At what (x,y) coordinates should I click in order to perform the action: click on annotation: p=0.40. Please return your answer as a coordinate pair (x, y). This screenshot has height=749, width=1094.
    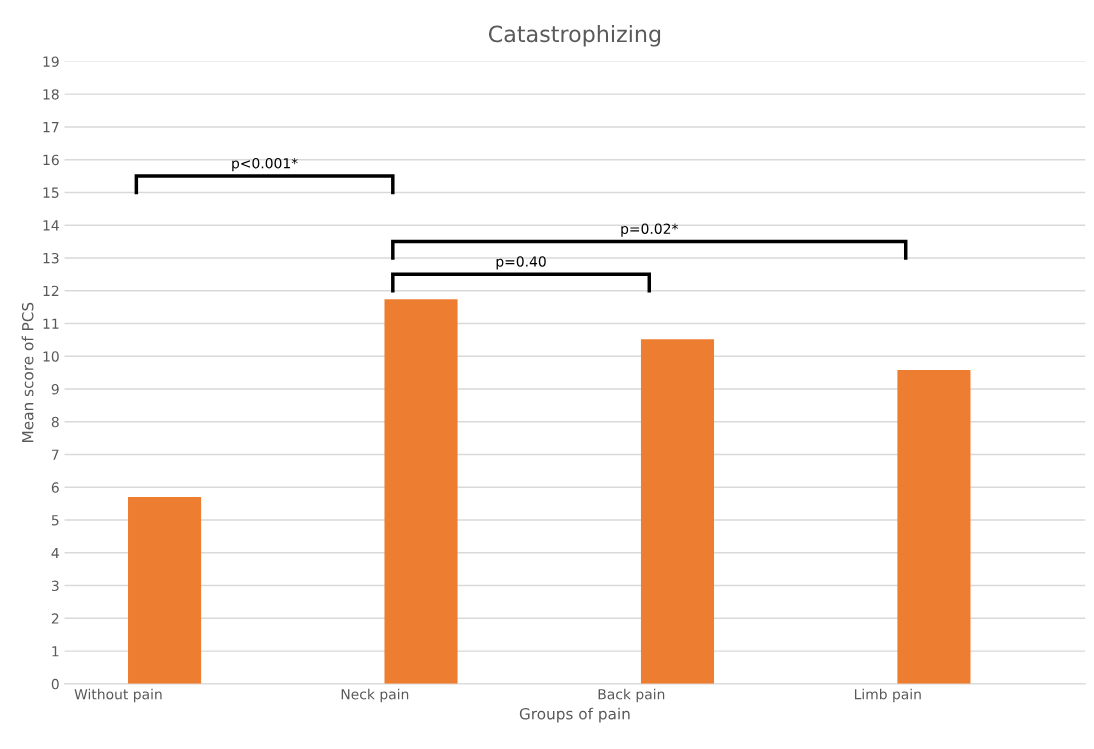
    Looking at the image, I should click on (521, 263).